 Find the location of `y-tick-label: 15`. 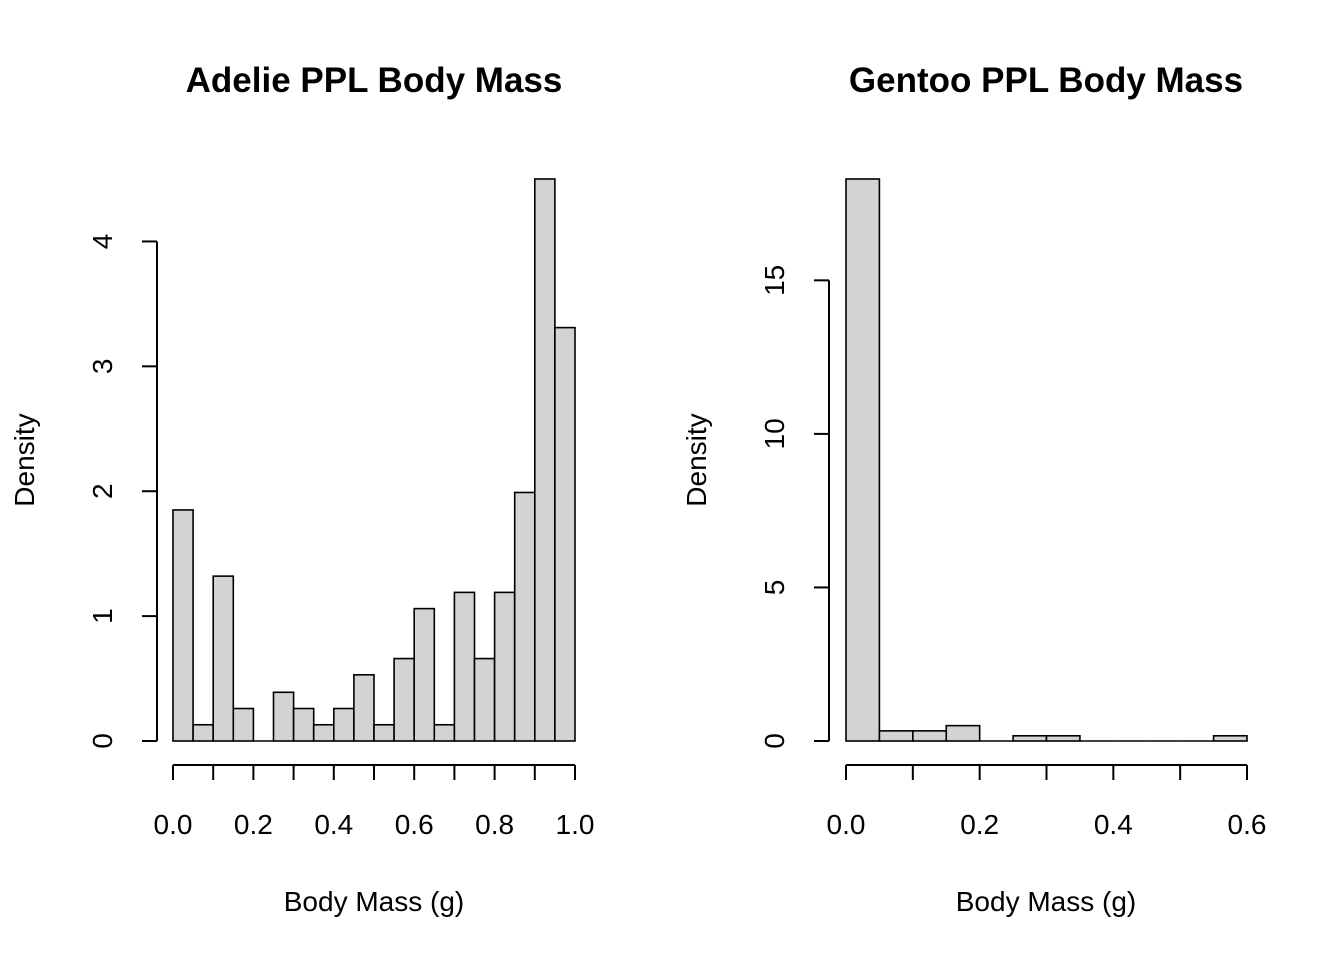

y-tick-label: 15 is located at coordinates (774, 280).